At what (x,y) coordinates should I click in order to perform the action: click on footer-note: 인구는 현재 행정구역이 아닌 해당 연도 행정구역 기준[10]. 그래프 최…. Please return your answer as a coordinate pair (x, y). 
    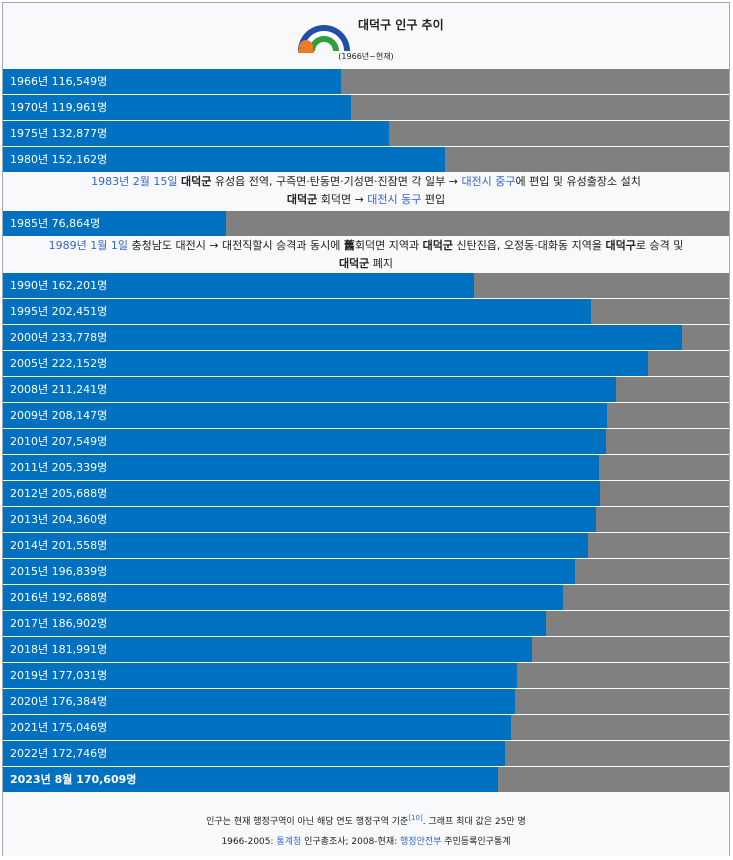
    Looking at the image, I should click on (366, 822).